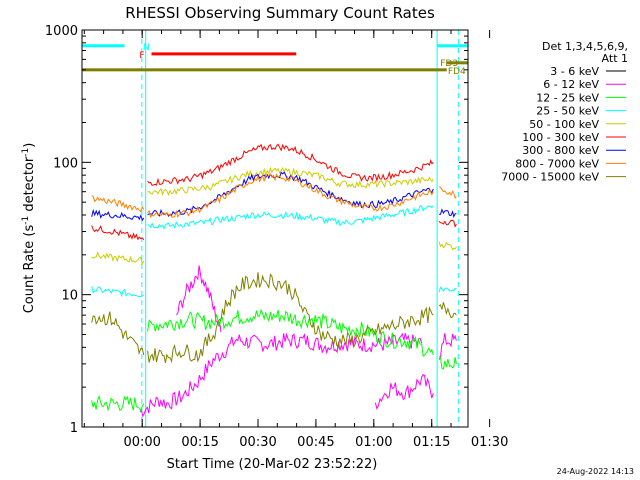  Describe the element at coordinates (615, 58) in the screenshot. I see `legend-title-line-1: Att 1` at that location.